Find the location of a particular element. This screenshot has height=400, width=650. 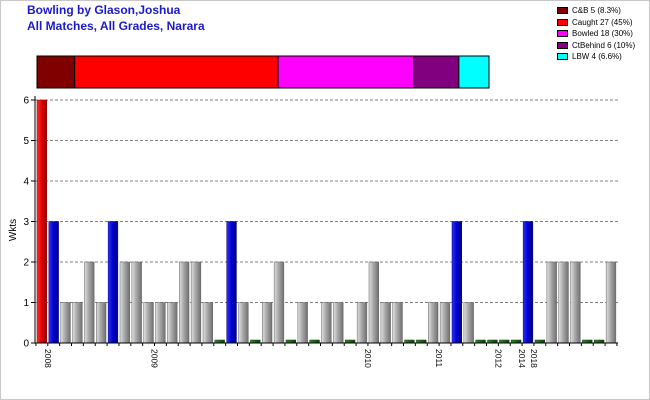

y-tick-label: 1 is located at coordinates (26, 303).